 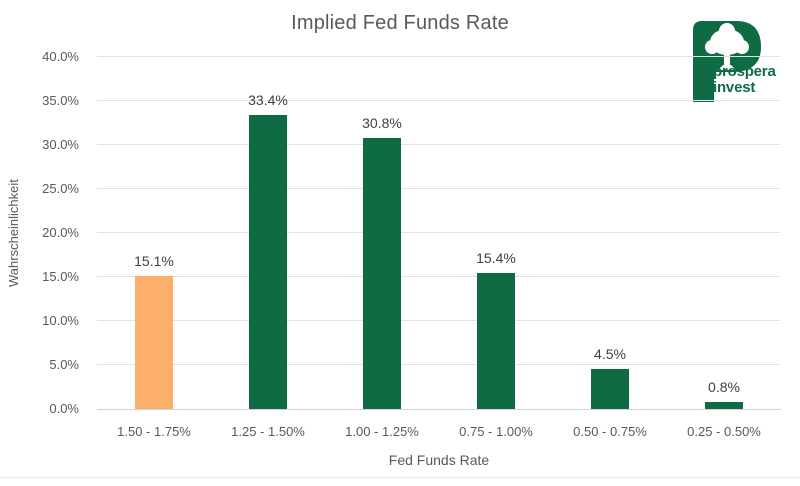 What do you see at coordinates (60, 144) in the screenshot?
I see `y-tick-label: 30.0%` at bounding box center [60, 144].